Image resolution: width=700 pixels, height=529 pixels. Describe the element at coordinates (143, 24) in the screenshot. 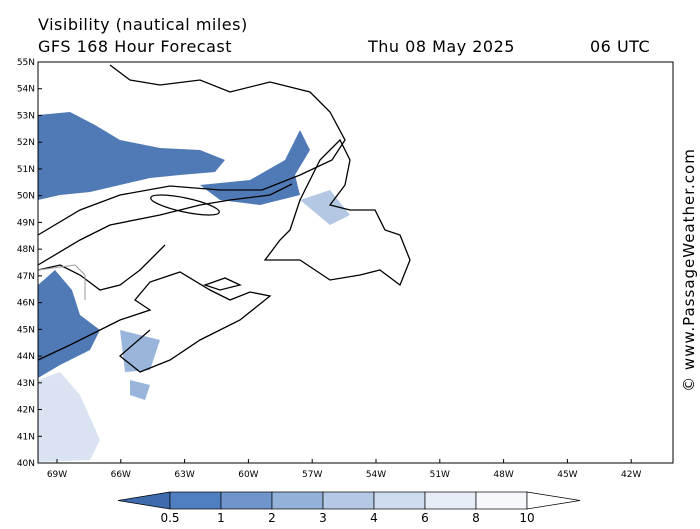

I see `title: Visibility (nautical miles)` at that location.